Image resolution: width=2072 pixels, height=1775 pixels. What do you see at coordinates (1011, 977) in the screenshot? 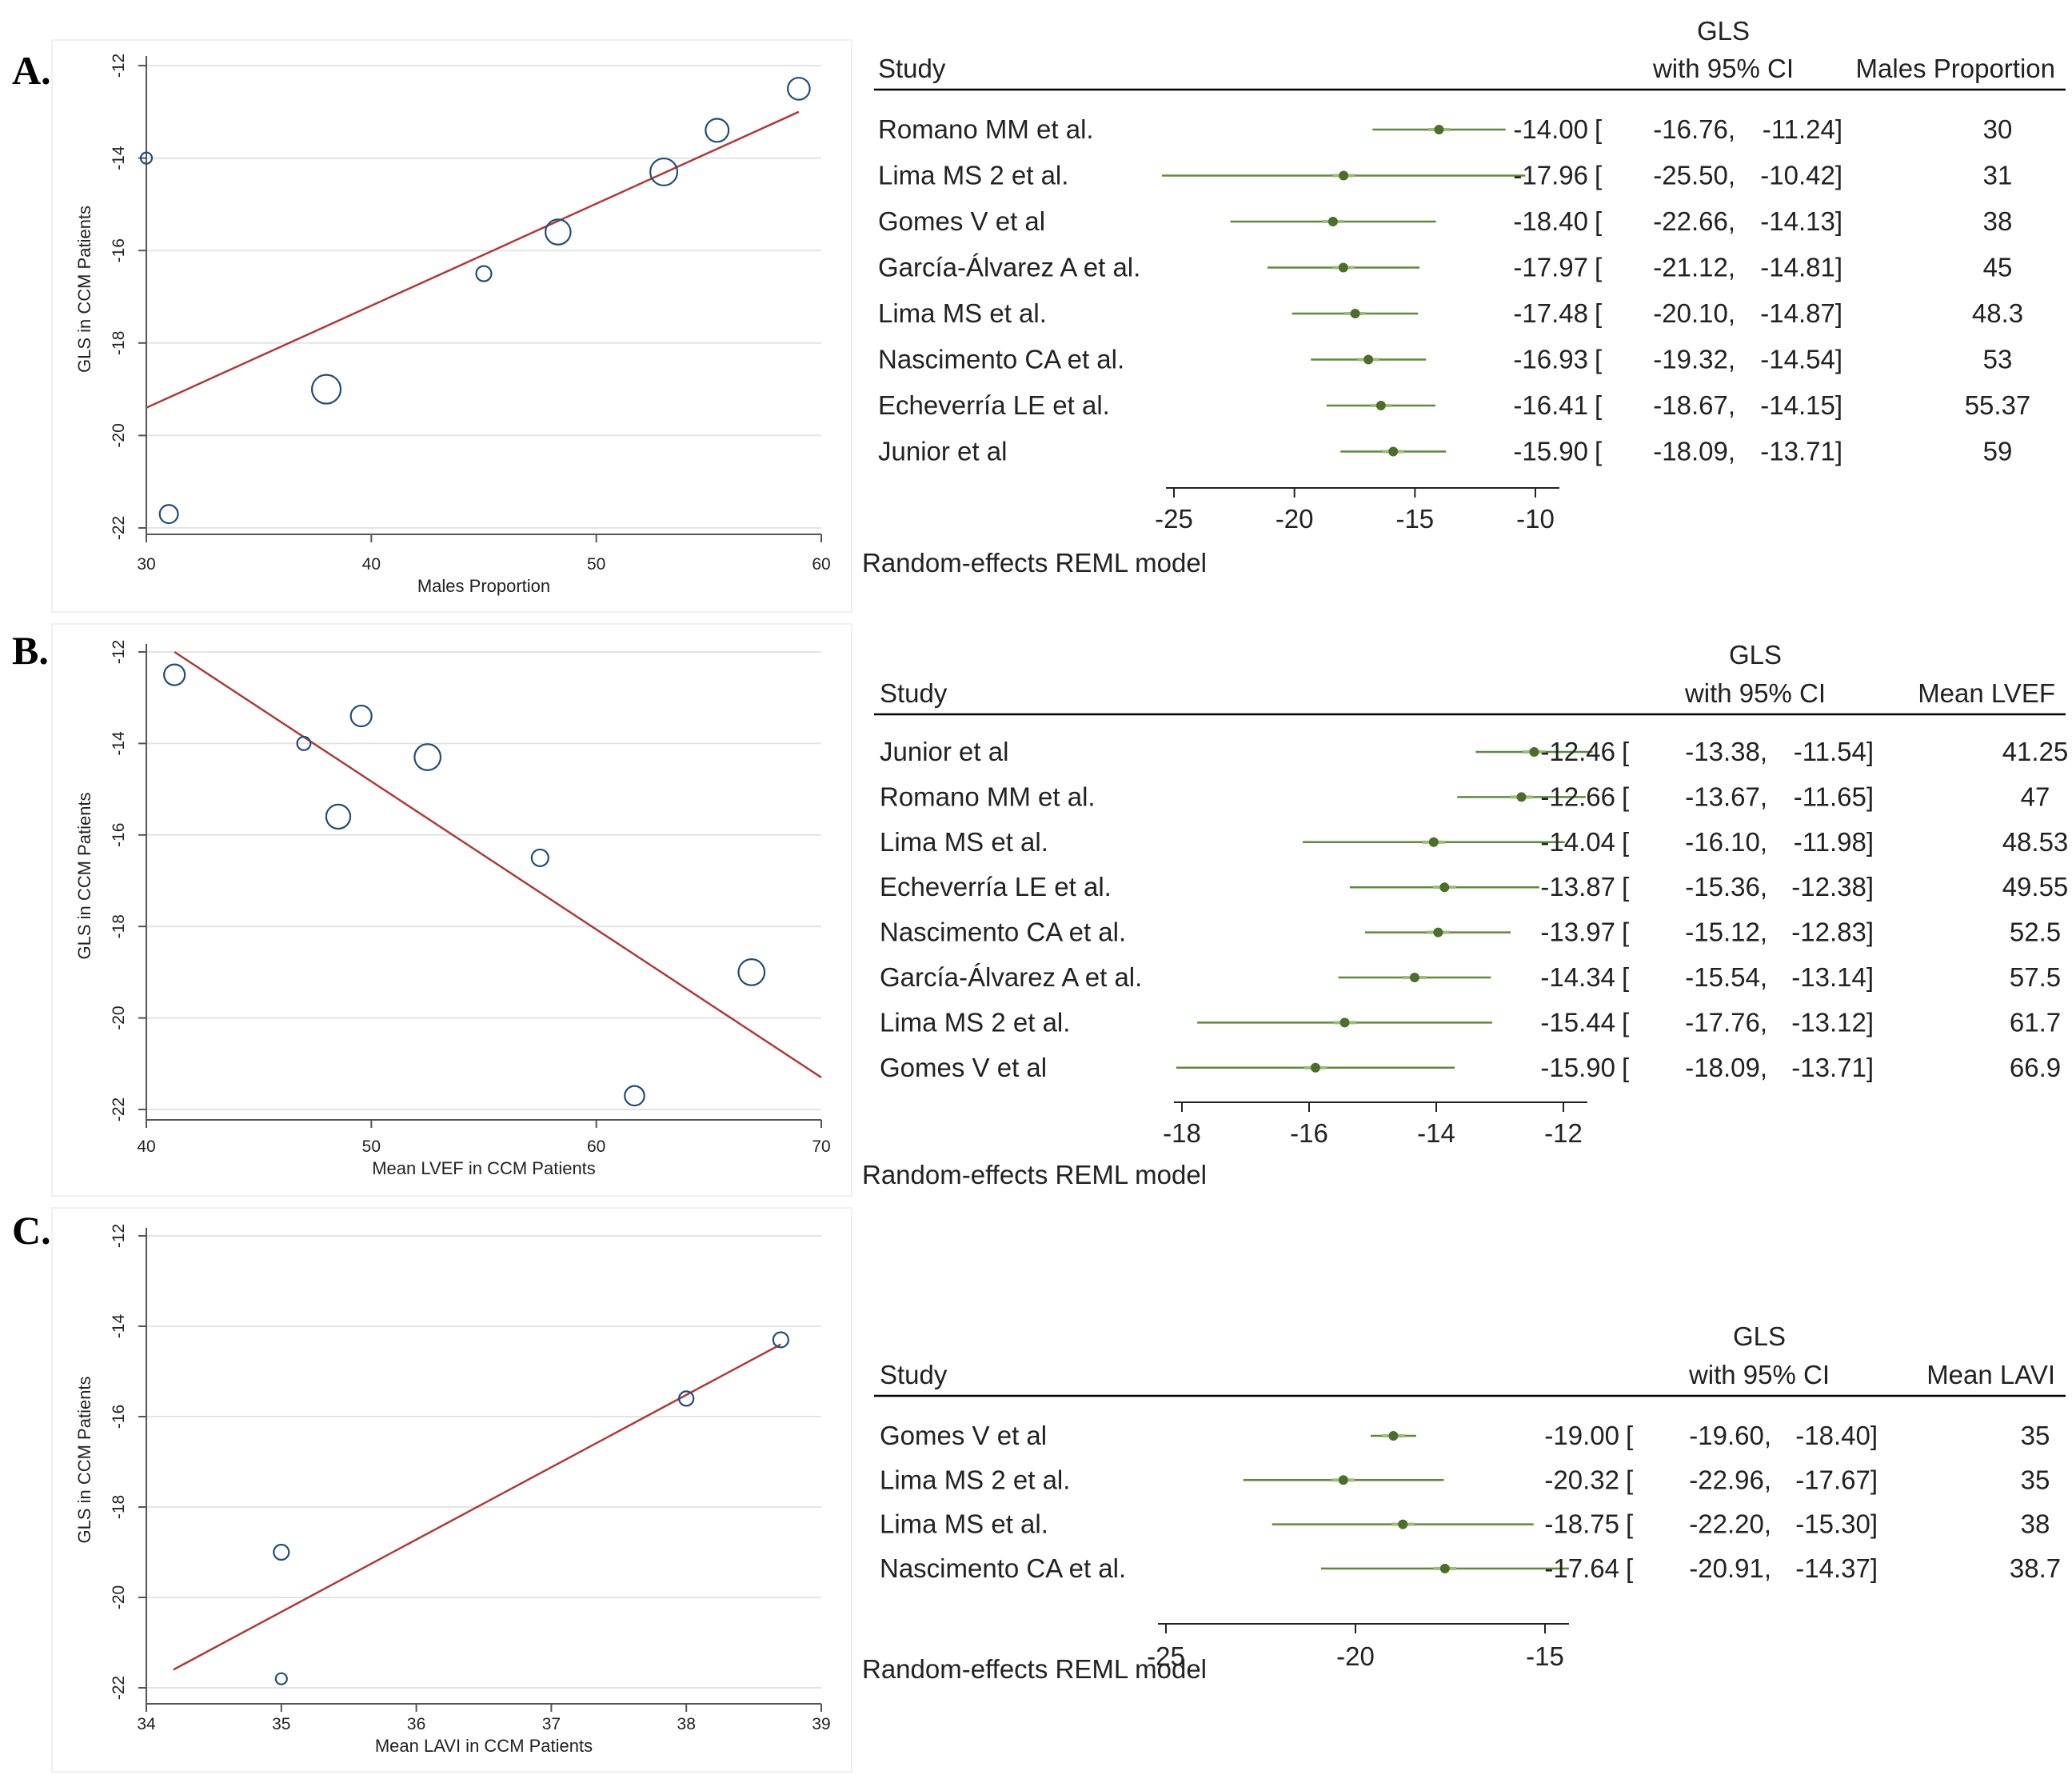
I see `study-name: García-Álvarez A et al.` at bounding box center [1011, 977].